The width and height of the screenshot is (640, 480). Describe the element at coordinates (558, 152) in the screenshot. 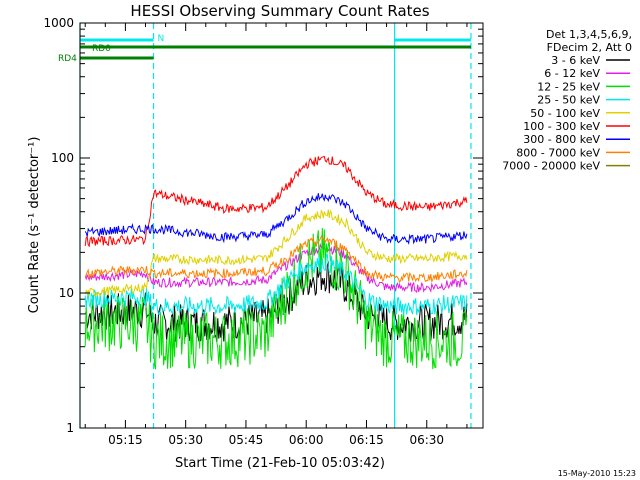

I see `legend-entry-label: 800 - 7000 keV` at that location.